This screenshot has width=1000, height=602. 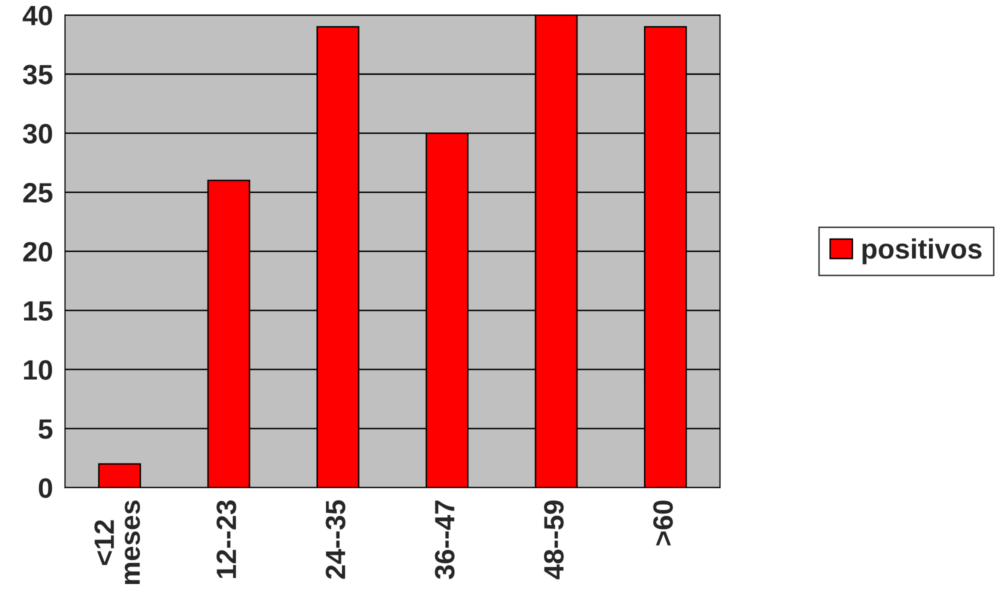 What do you see at coordinates (37, 74) in the screenshot?
I see `y-tick-label: 35` at bounding box center [37, 74].